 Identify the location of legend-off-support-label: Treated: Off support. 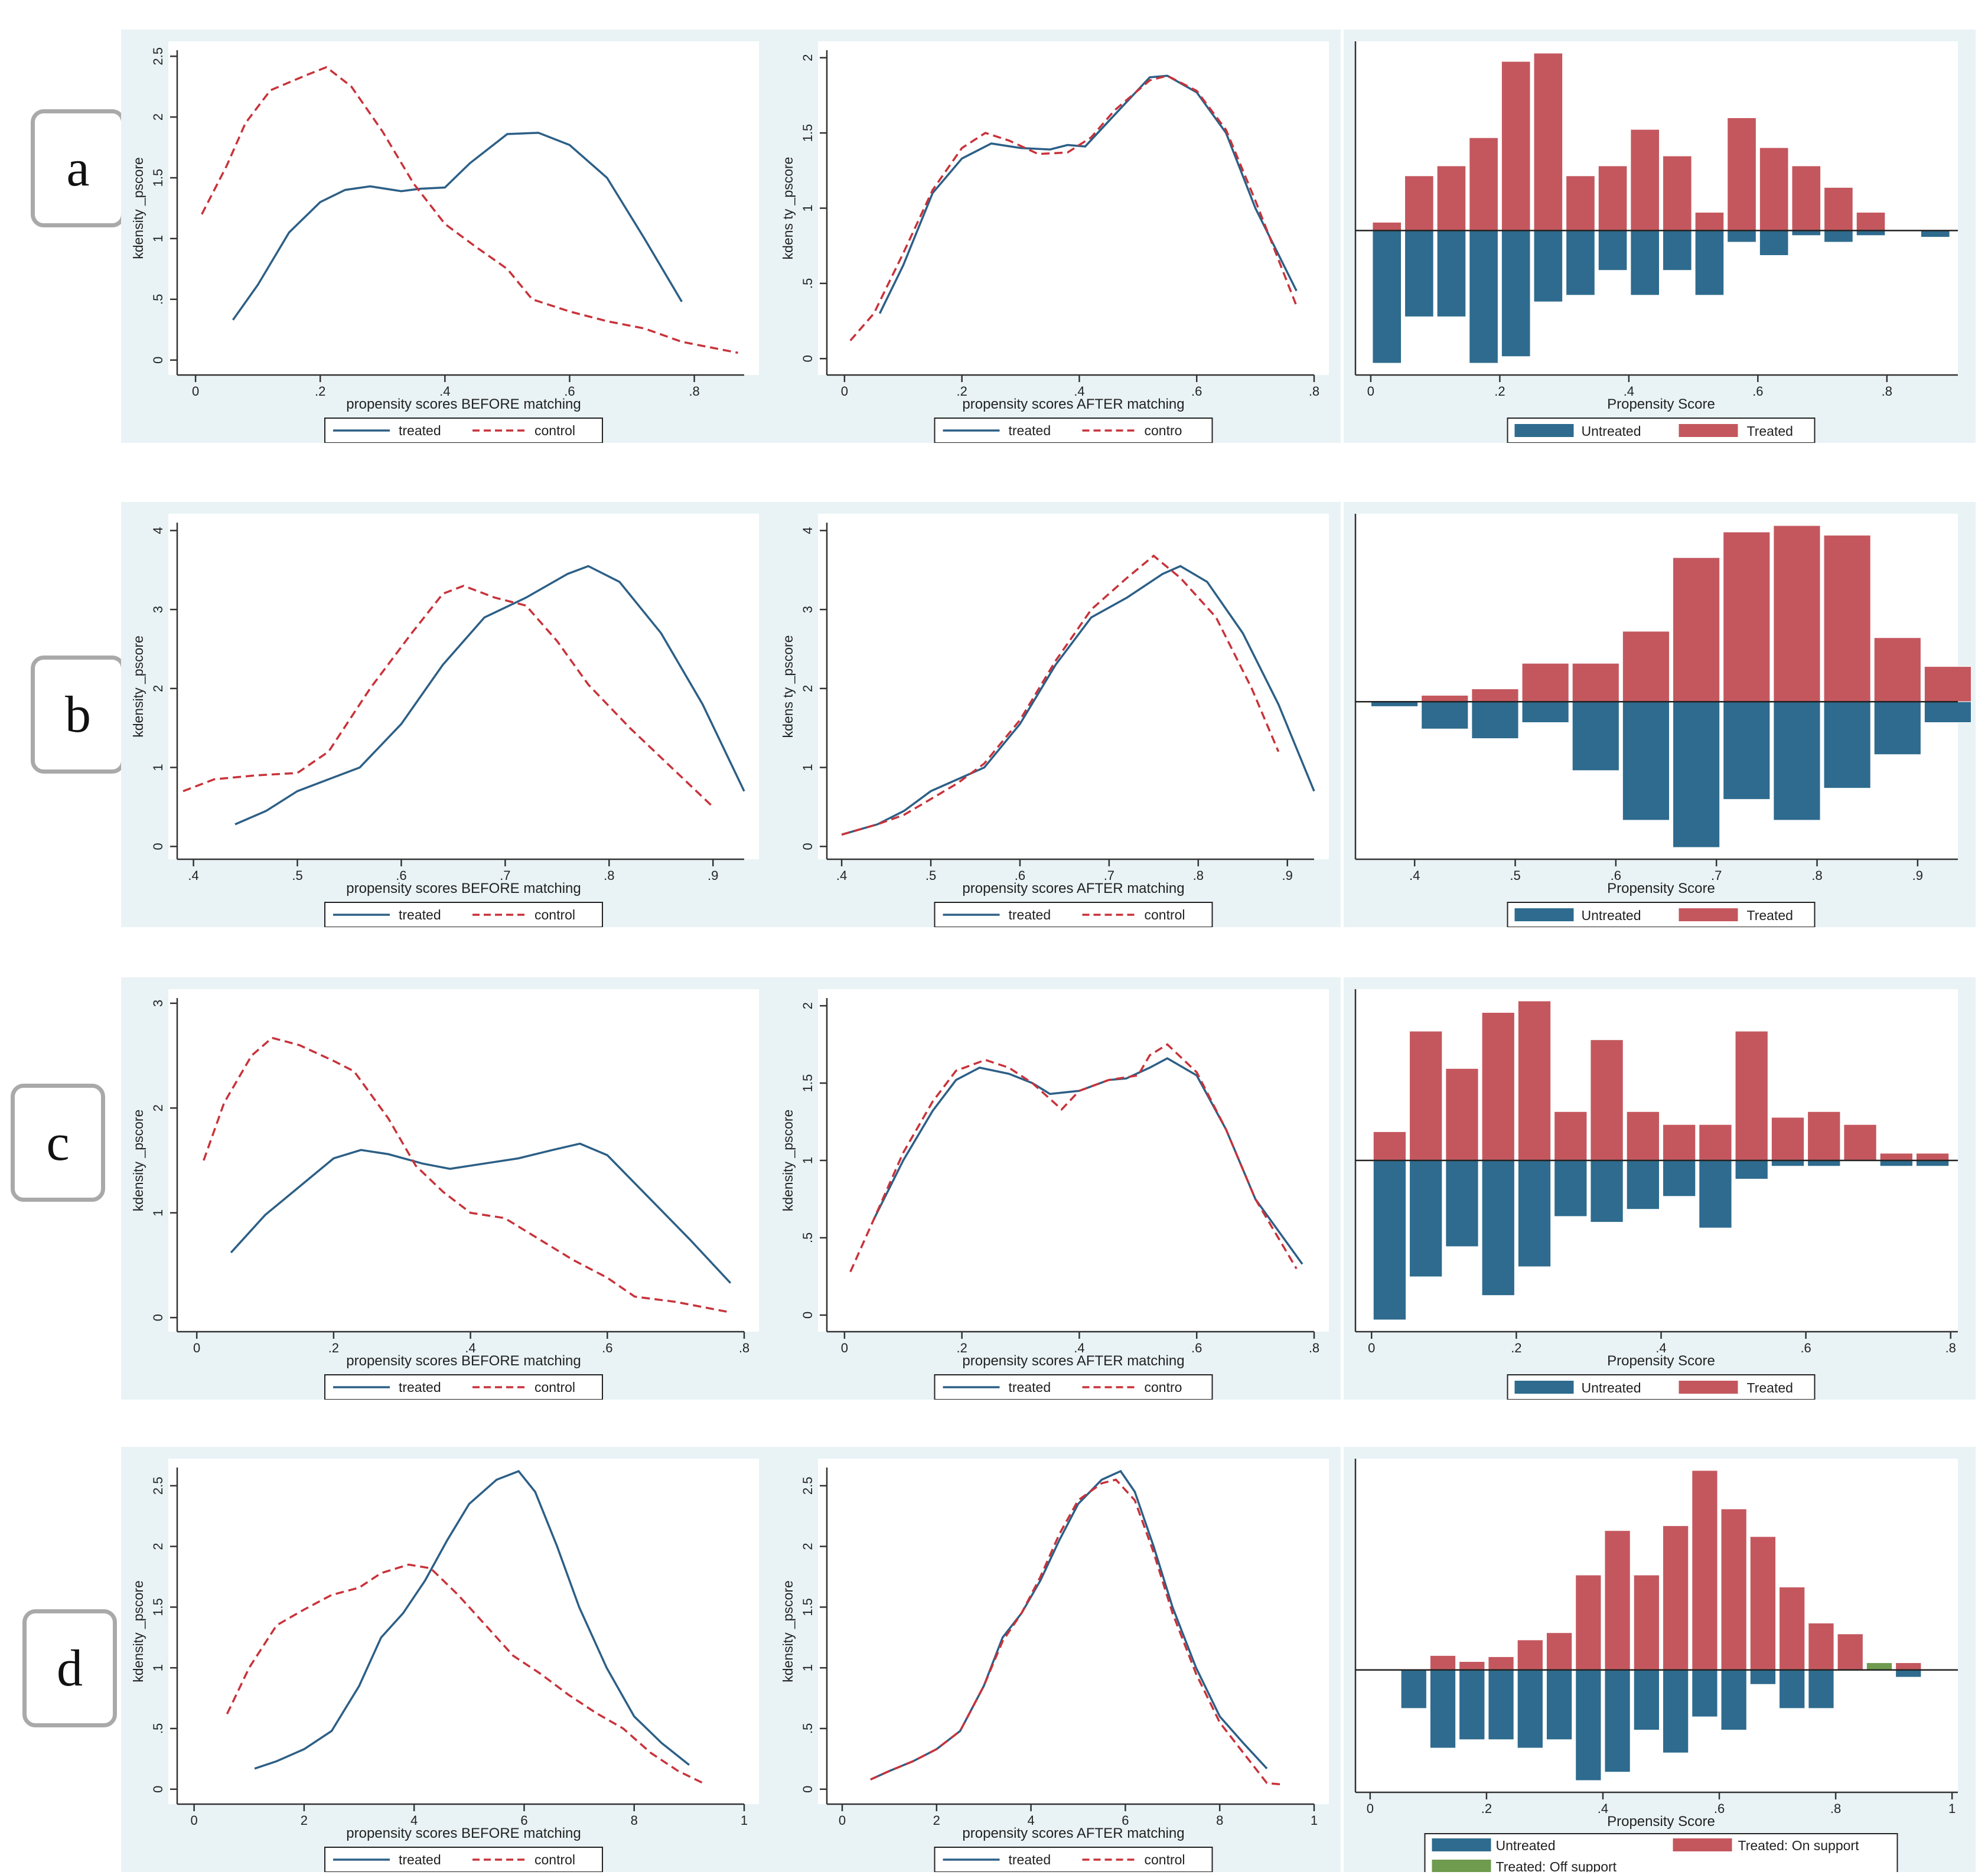
(1556, 1865).